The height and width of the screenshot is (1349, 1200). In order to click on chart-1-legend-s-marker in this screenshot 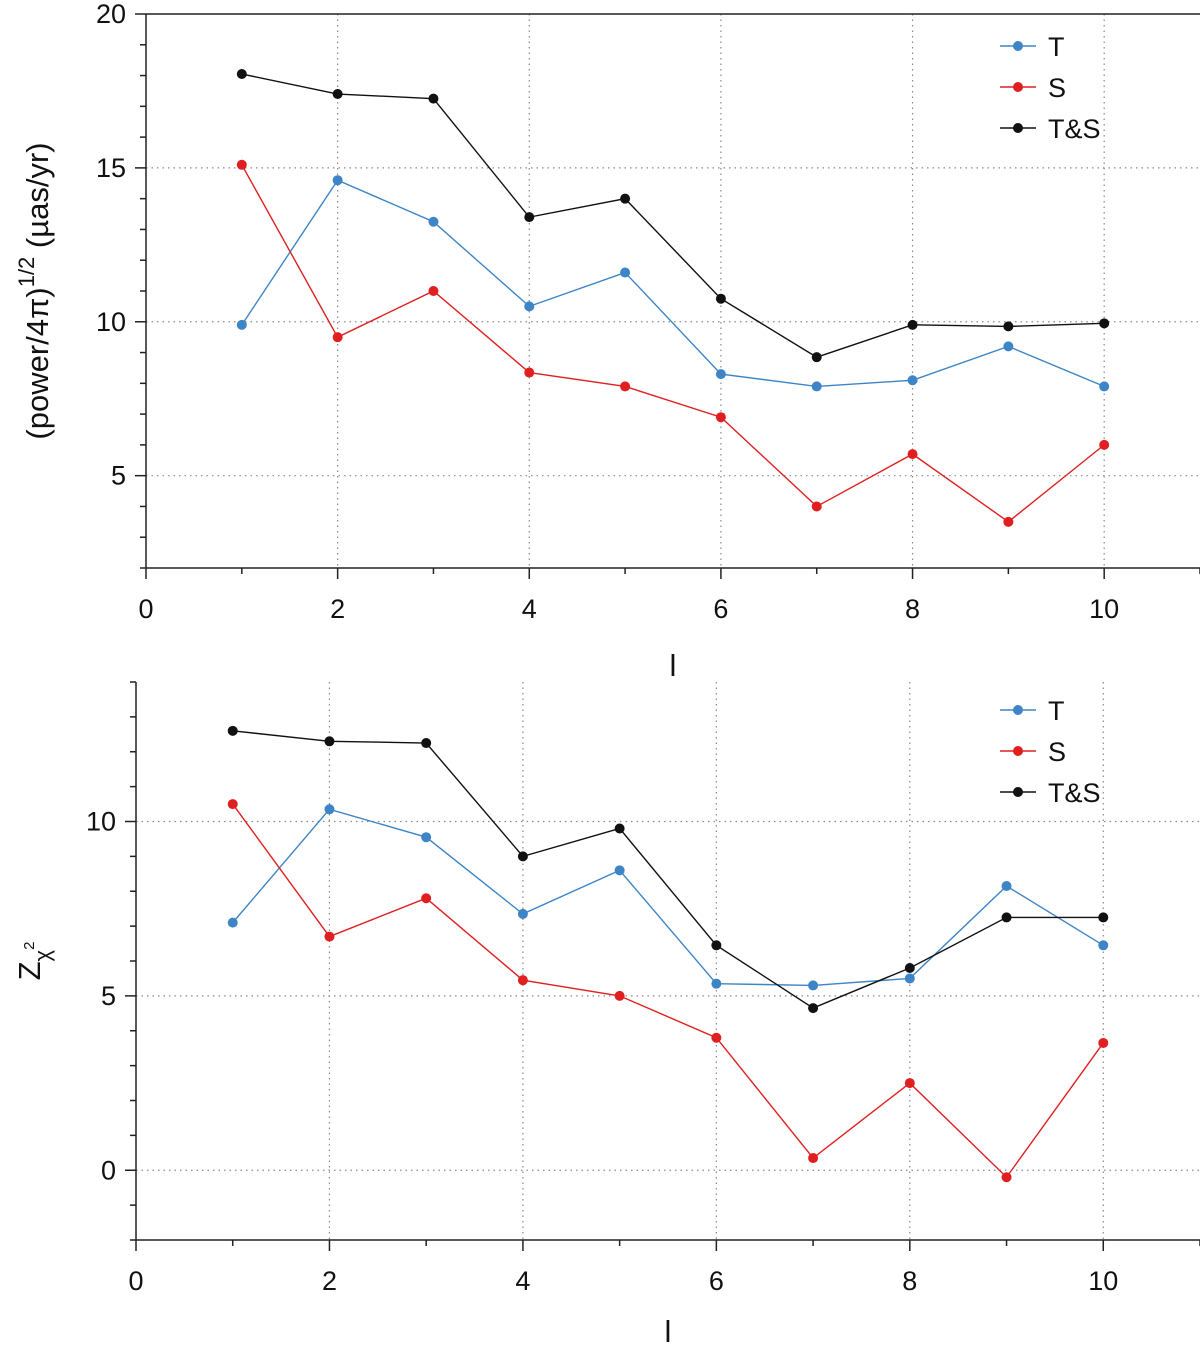, I will do `click(1018, 751)`.